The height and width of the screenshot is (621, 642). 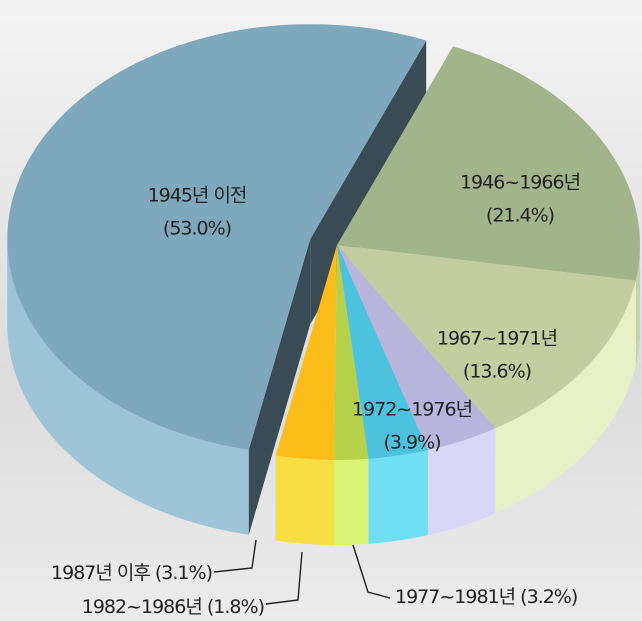 What do you see at coordinates (520, 183) in the screenshot?
I see `slice-label: 1946~1966년` at bounding box center [520, 183].